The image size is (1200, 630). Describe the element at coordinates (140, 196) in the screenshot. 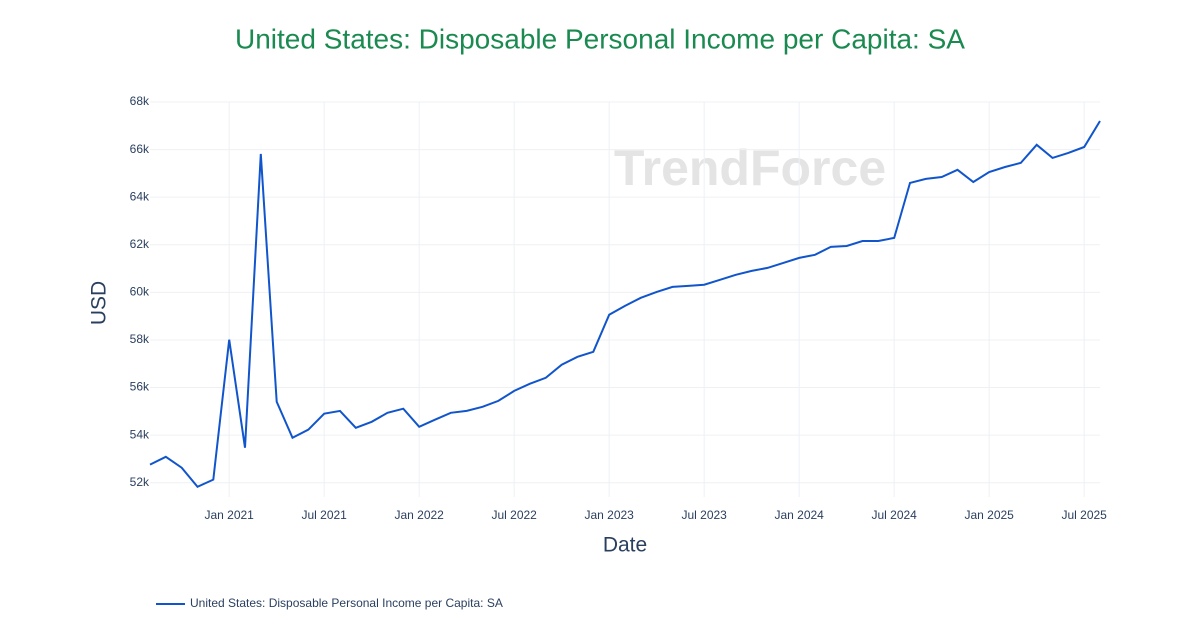

I see `y-tick-label: 64k` at that location.